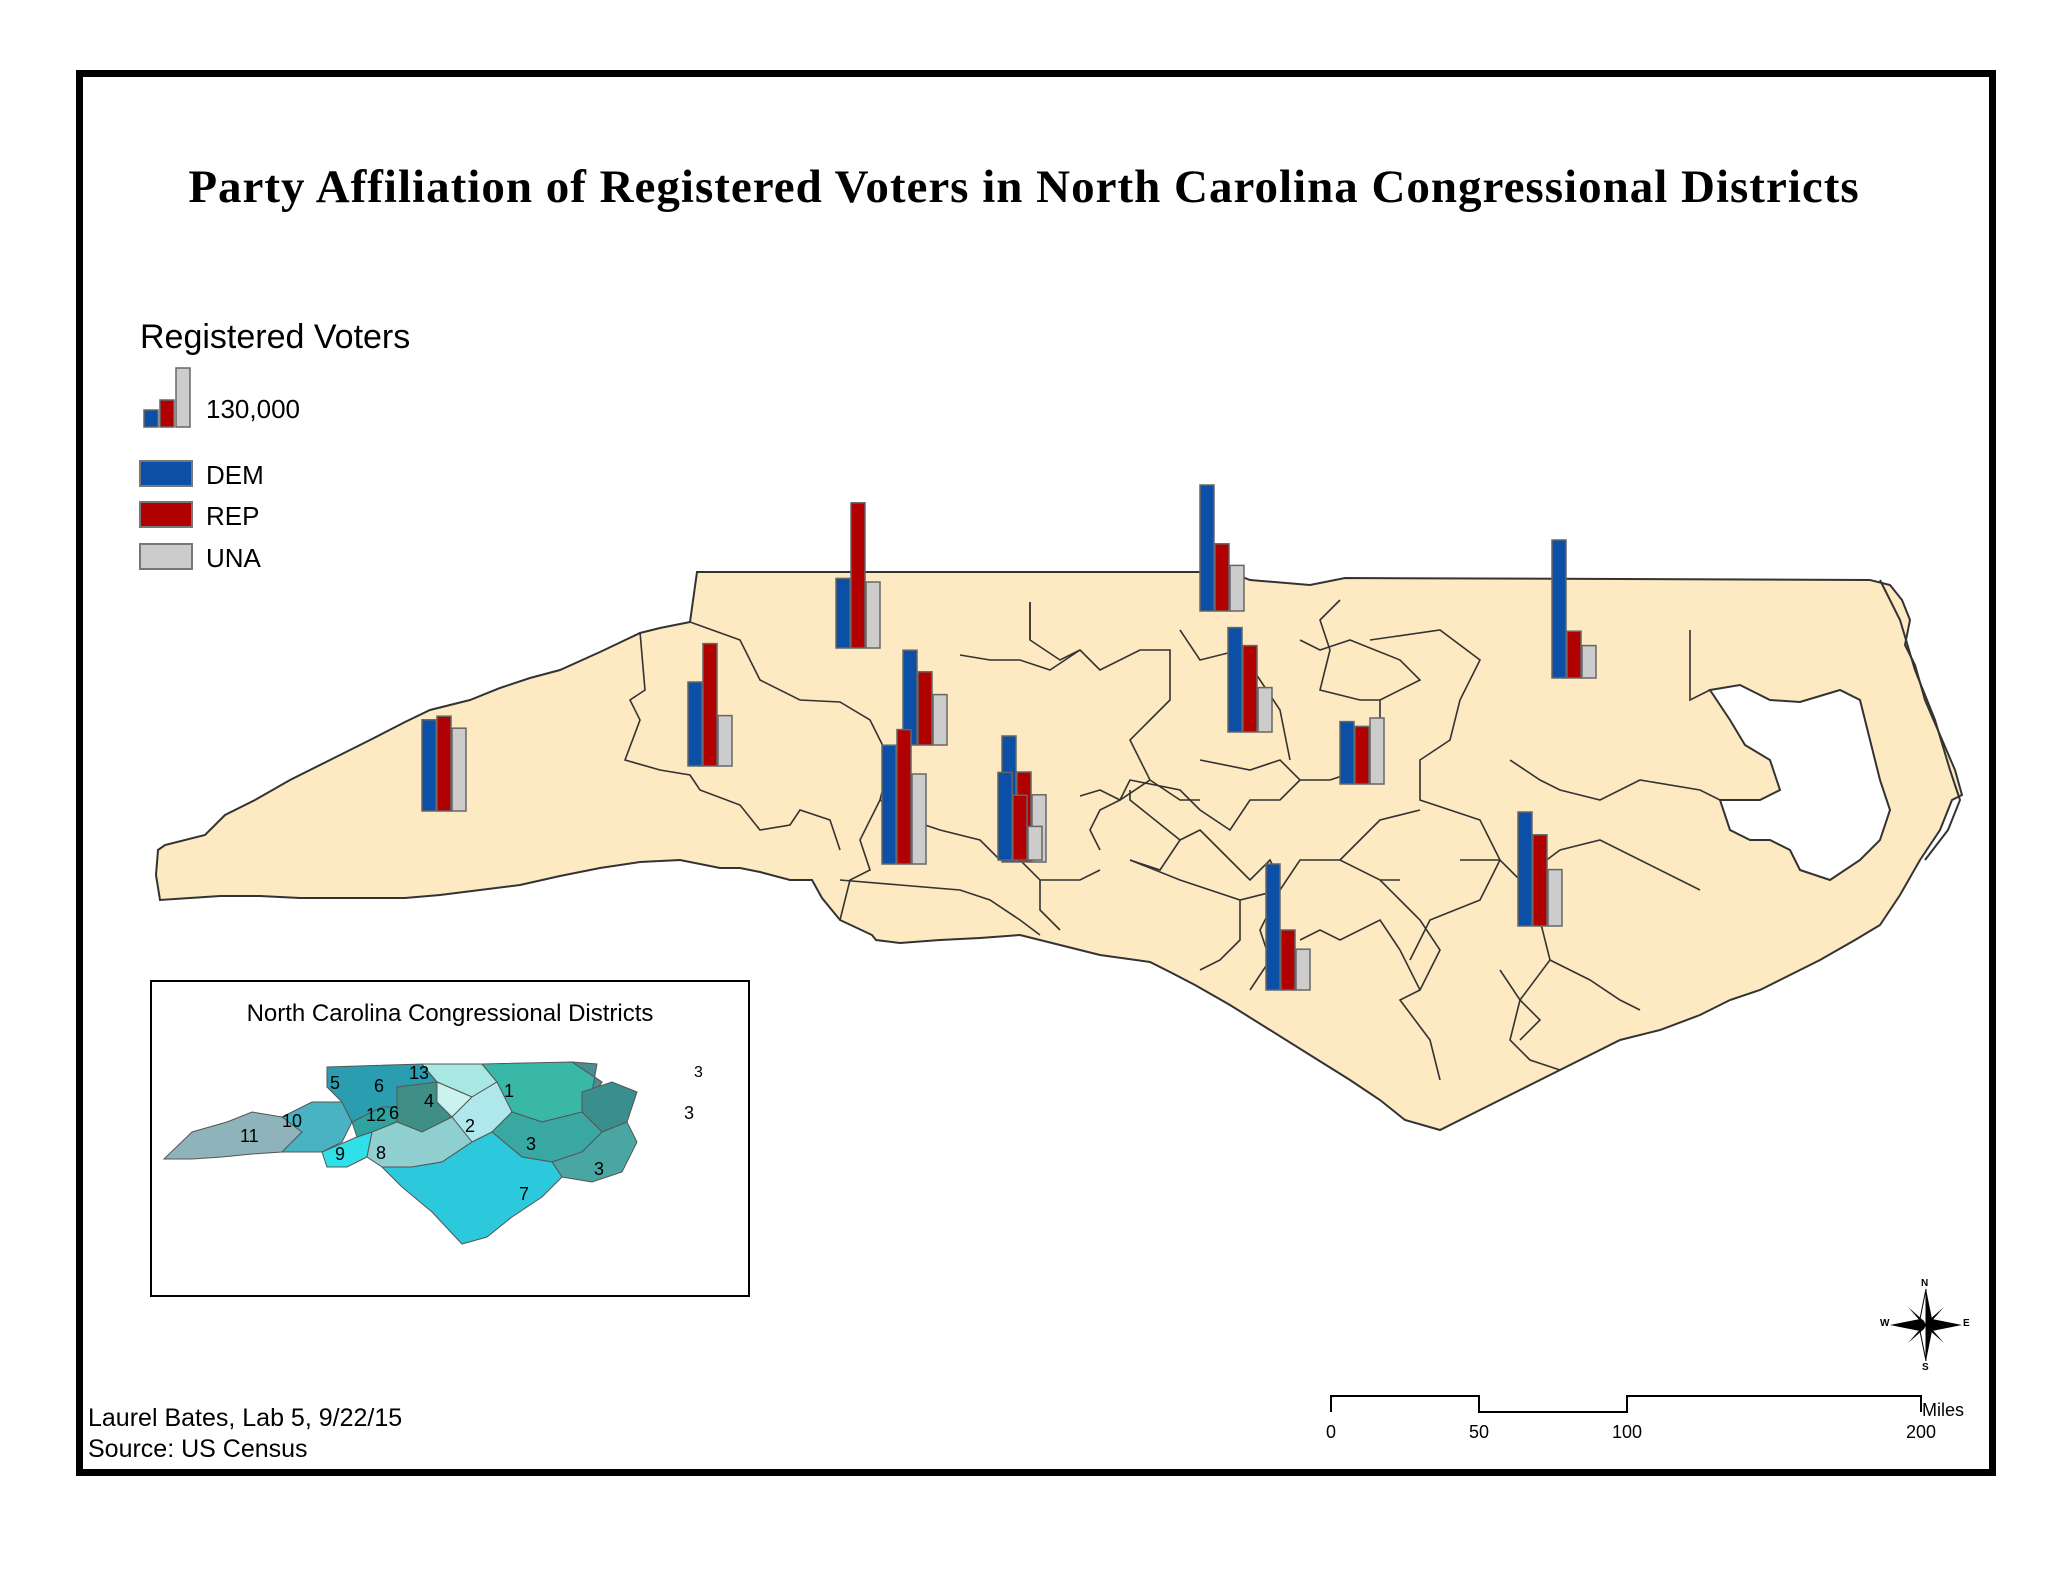 The width and height of the screenshot is (2048, 1582). What do you see at coordinates (1479, 1432) in the screenshot?
I see `scale-label-50: 50` at bounding box center [1479, 1432].